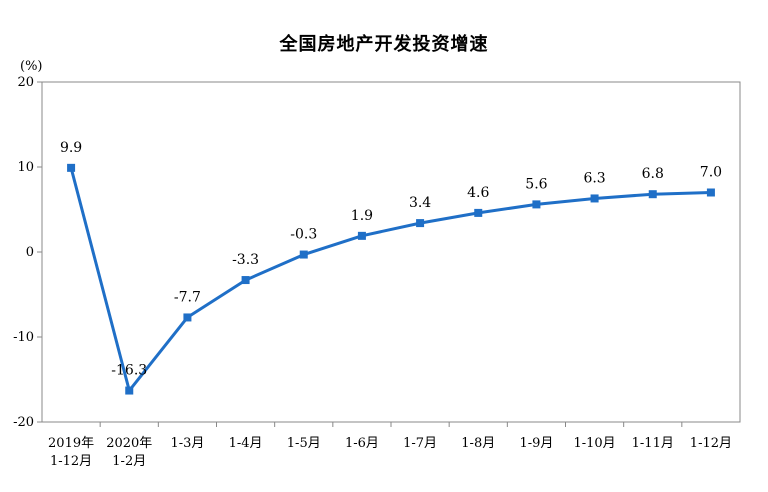 The image size is (768, 492). Describe the element at coordinates (187, 297) in the screenshot. I see `data-label: -7.7` at that location.